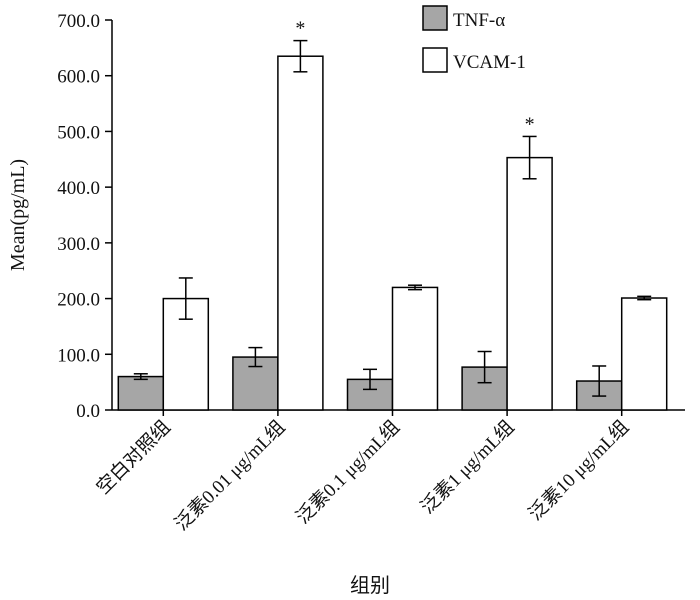  I want to click on x-category-label: 泛素0.1 μg/mL组, so click(348, 472).